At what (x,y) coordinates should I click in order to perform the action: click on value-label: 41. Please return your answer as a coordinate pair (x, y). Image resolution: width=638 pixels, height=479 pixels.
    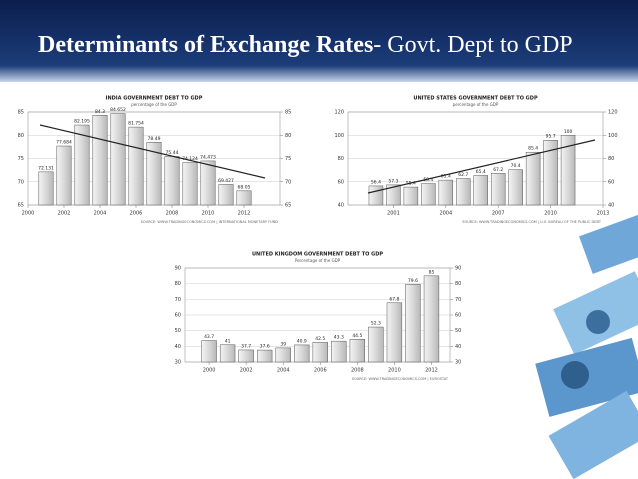
    Looking at the image, I should click on (228, 341).